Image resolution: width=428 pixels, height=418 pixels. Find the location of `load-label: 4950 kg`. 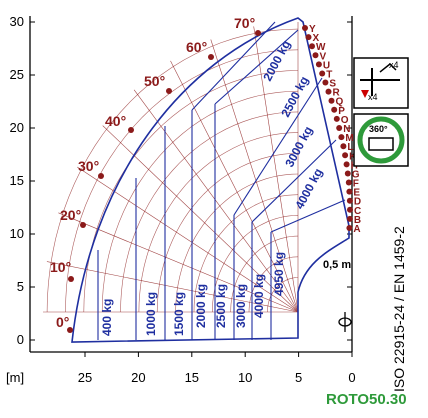

load-label: 4950 kg is located at coordinates (279, 274).